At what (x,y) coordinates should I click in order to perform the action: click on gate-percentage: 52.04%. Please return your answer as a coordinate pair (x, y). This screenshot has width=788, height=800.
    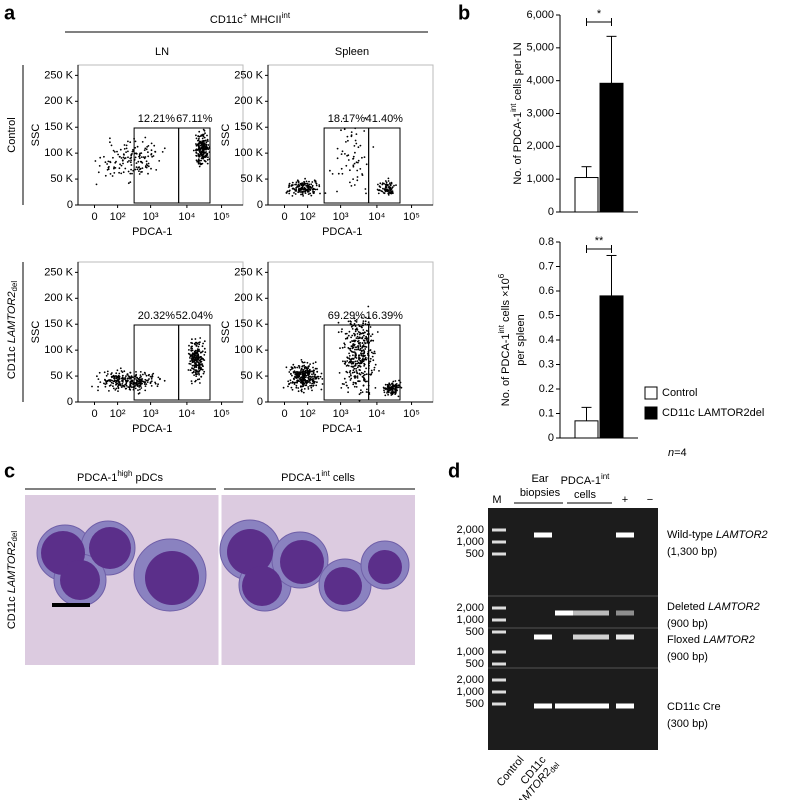
    Looking at the image, I should click on (195, 316).